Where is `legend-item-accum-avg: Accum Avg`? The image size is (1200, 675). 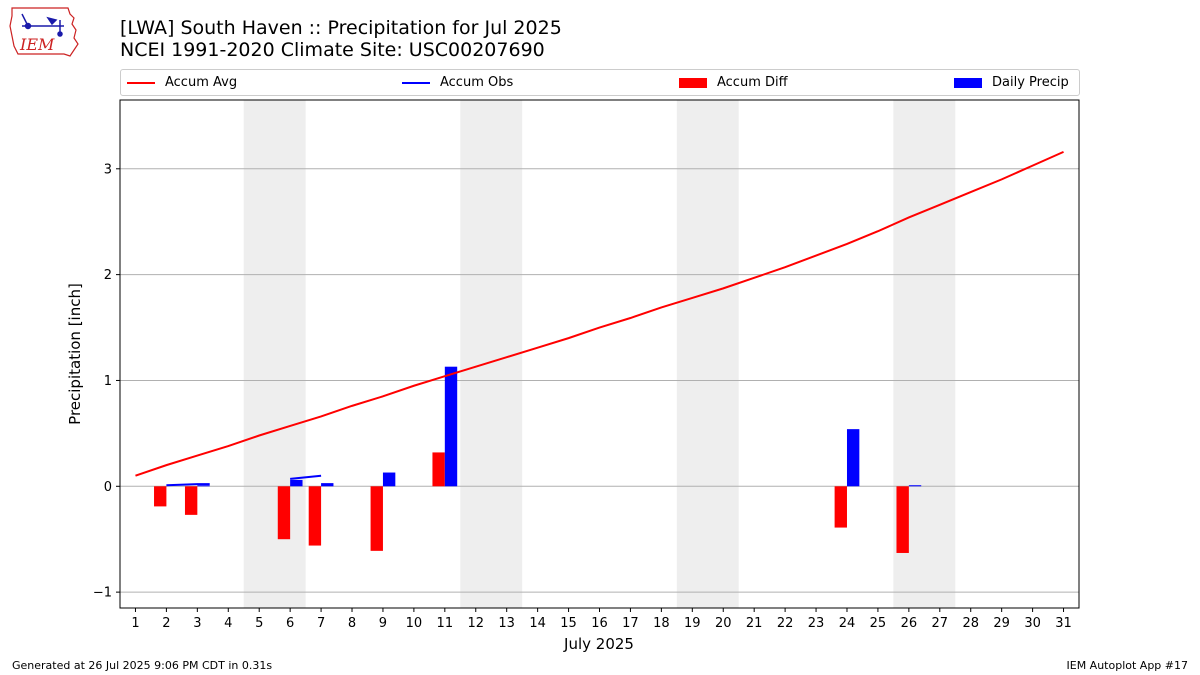
legend-item-accum-avg: Accum Avg is located at coordinates (182, 82).